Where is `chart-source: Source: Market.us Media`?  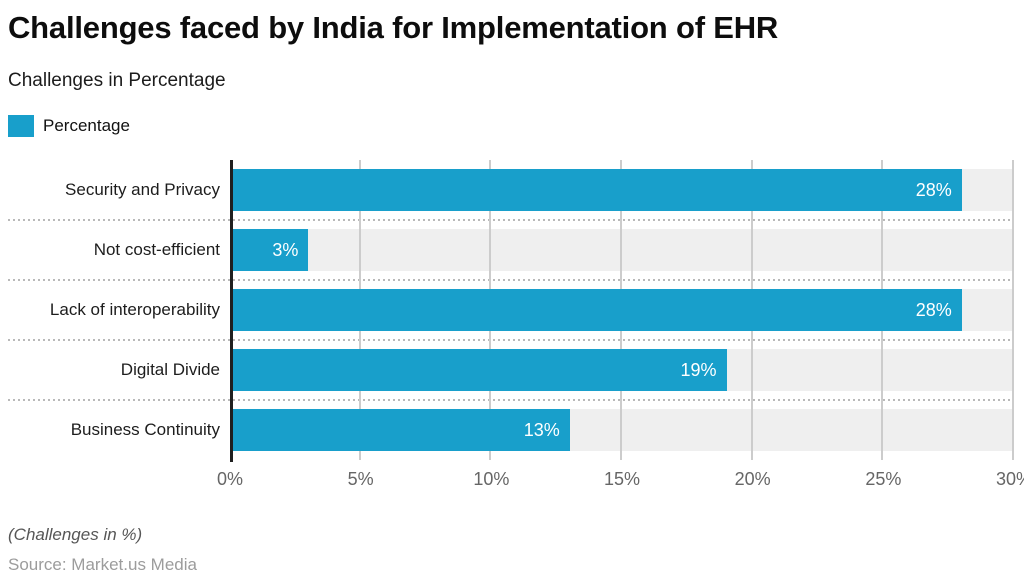
chart-source: Source: Market.us Media is located at coordinates (102, 564).